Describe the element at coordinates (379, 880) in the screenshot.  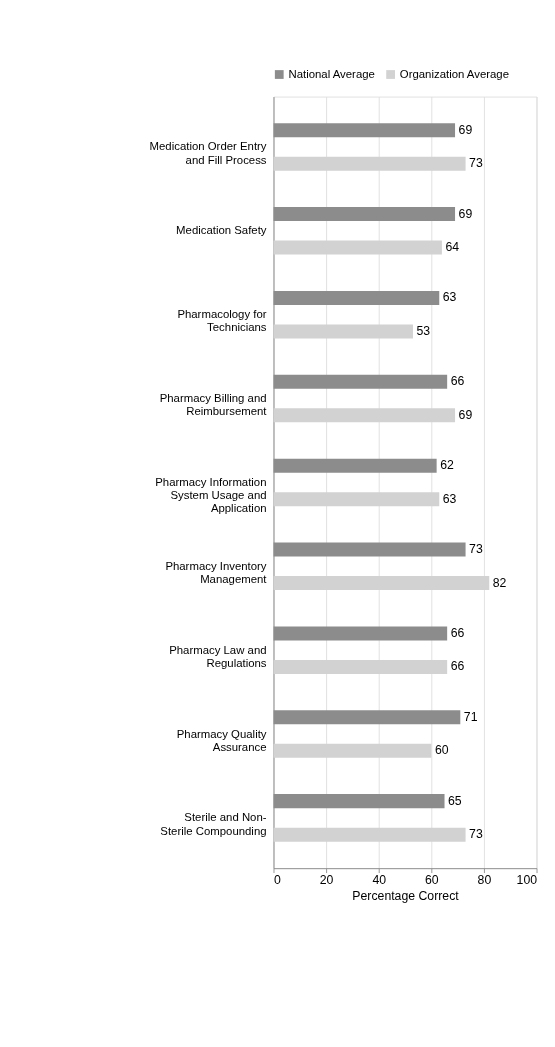
I see `x-tick-label: 40` at that location.